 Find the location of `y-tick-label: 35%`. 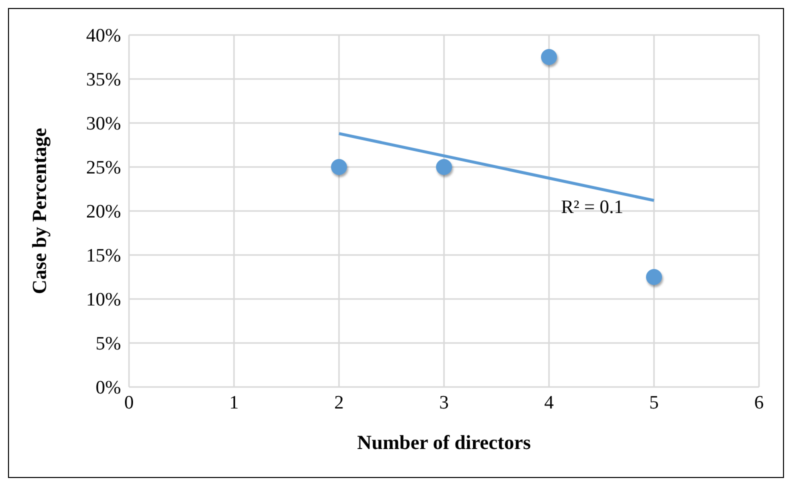

y-tick-label: 35% is located at coordinates (104, 80).